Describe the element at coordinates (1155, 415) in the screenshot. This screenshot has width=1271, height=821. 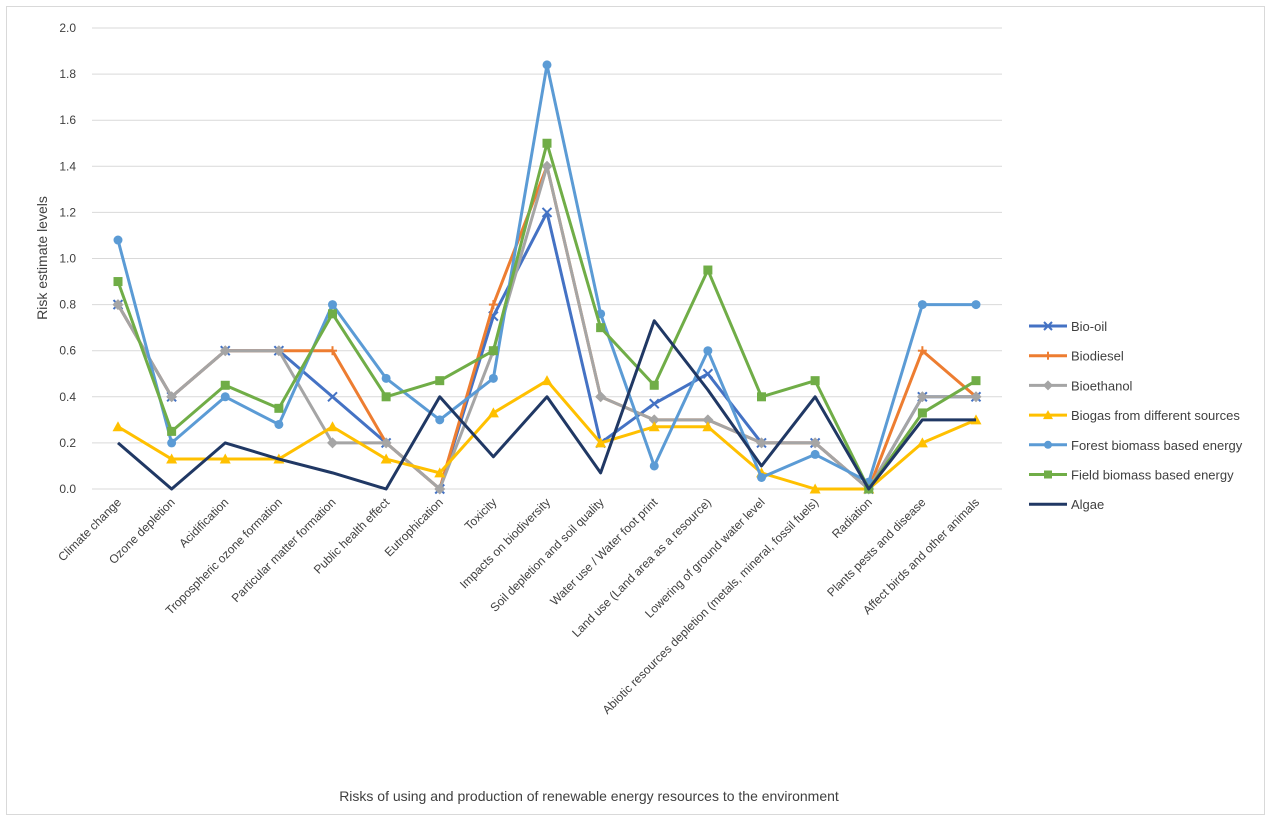
I see `legend-label: Biogas from different sources` at that location.